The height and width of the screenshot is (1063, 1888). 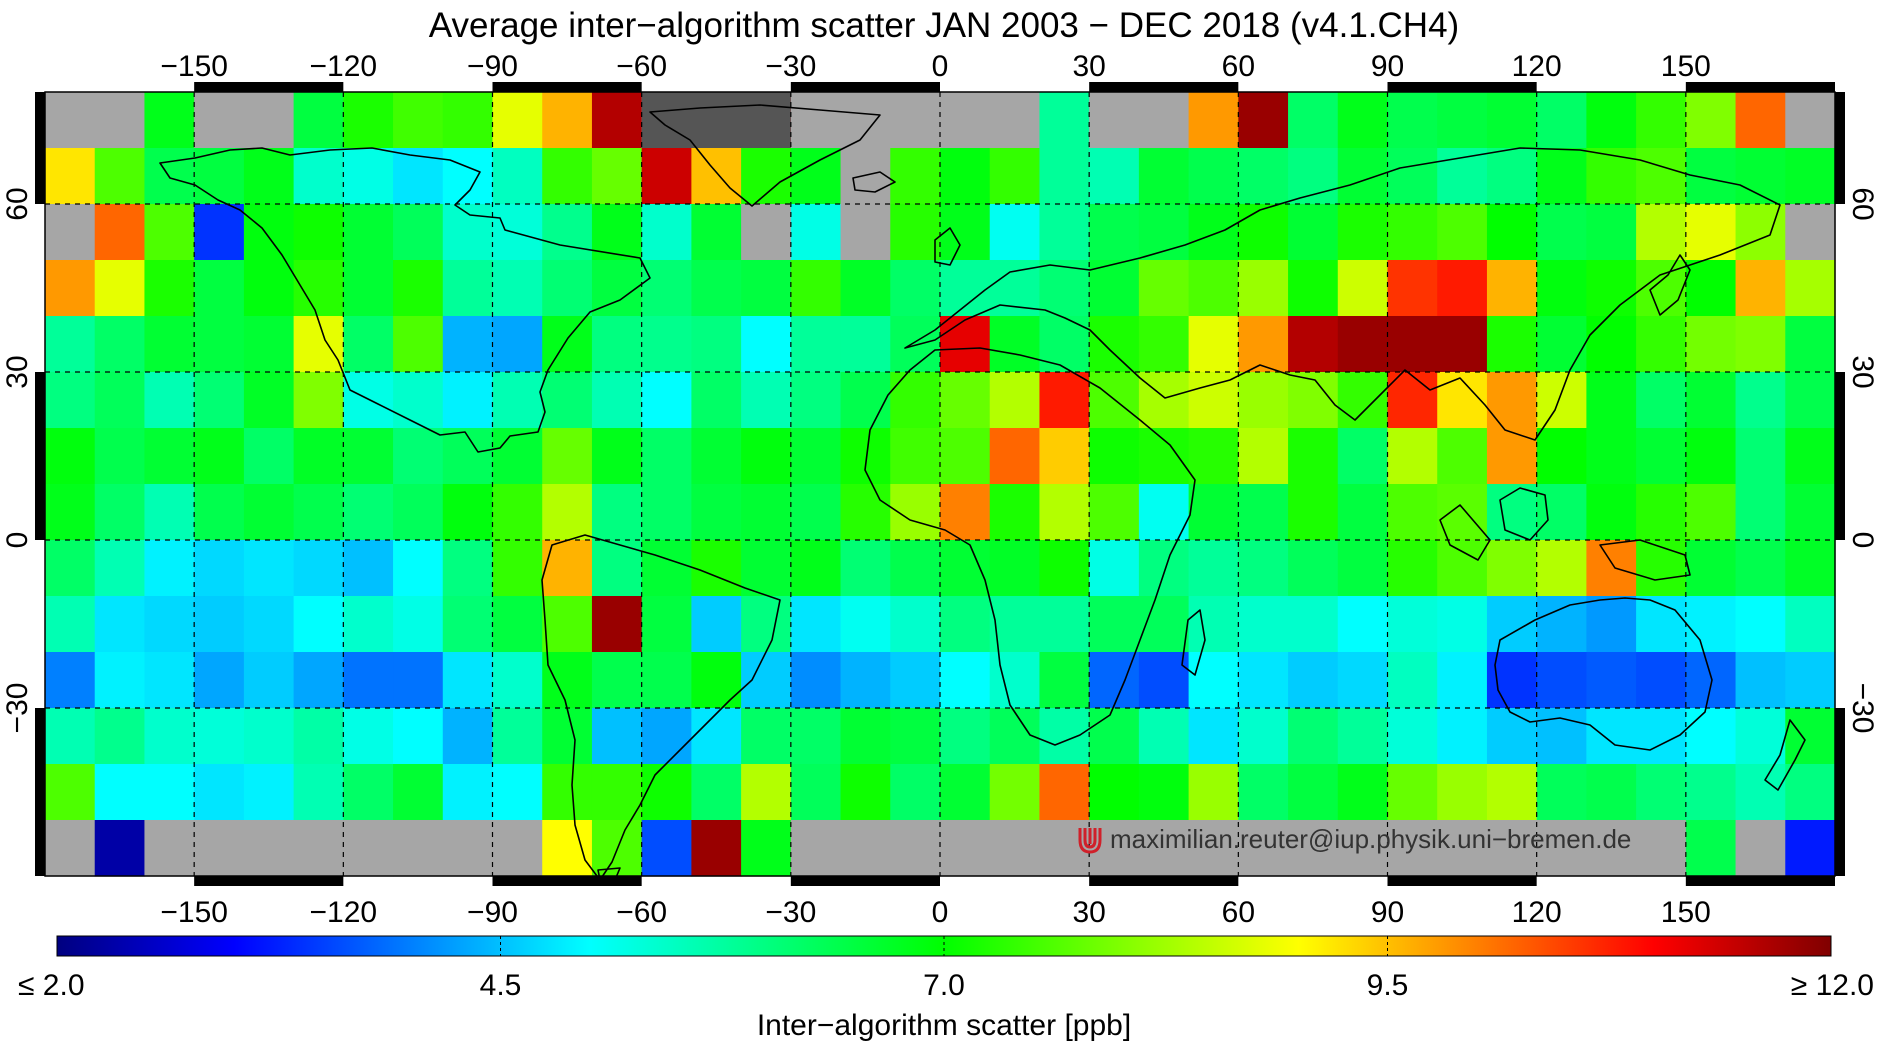 I want to click on lon-tick-label-top: −120, so click(x=344, y=66).